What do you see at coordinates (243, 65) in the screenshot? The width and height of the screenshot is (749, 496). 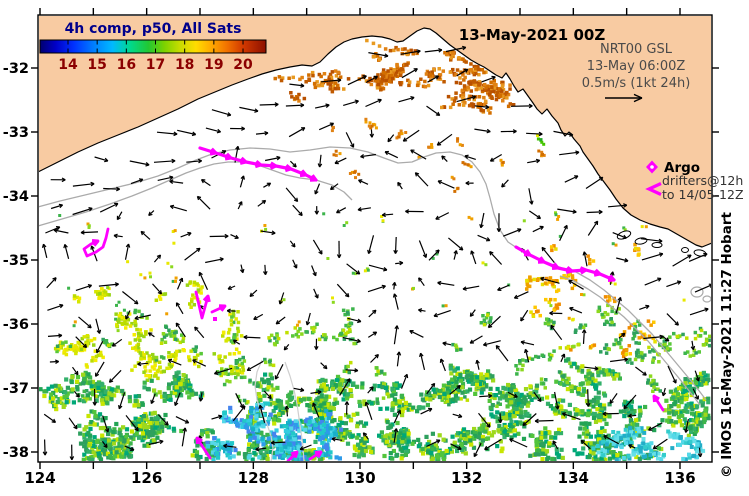 I see `colorbar-tick-label: 20` at bounding box center [243, 65].